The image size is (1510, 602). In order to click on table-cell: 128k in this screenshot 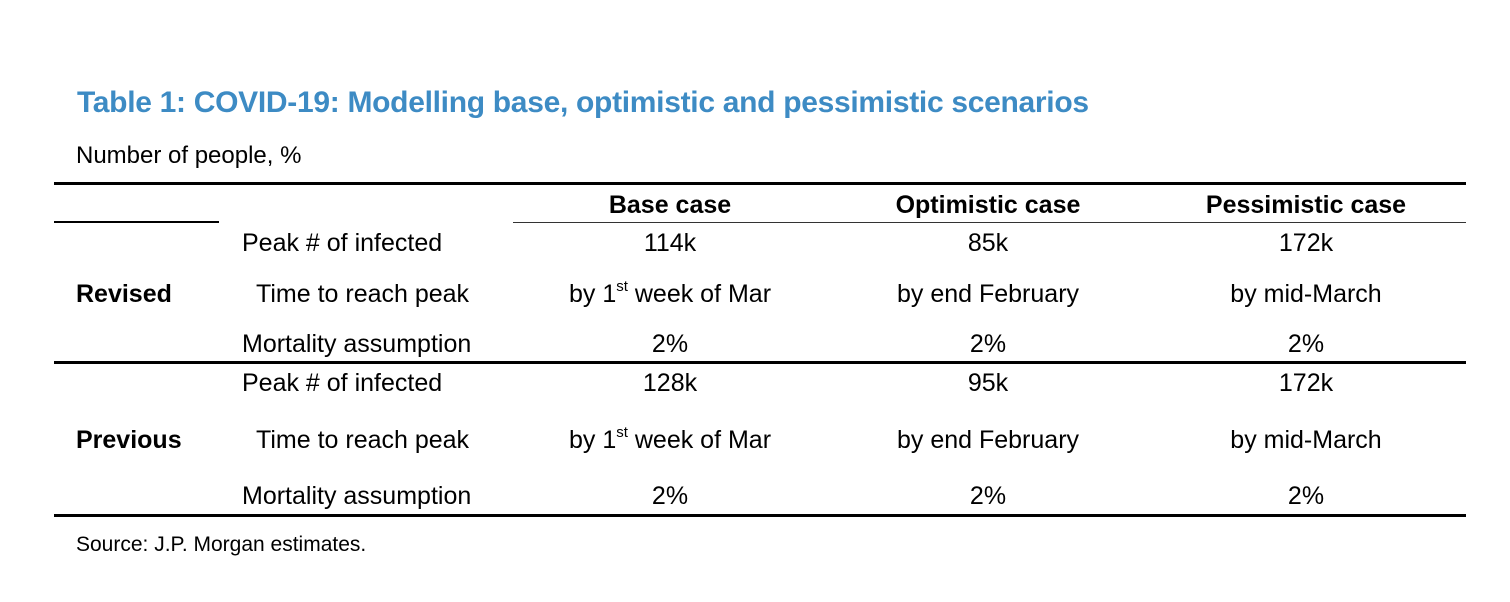, I will do `click(670, 383)`.